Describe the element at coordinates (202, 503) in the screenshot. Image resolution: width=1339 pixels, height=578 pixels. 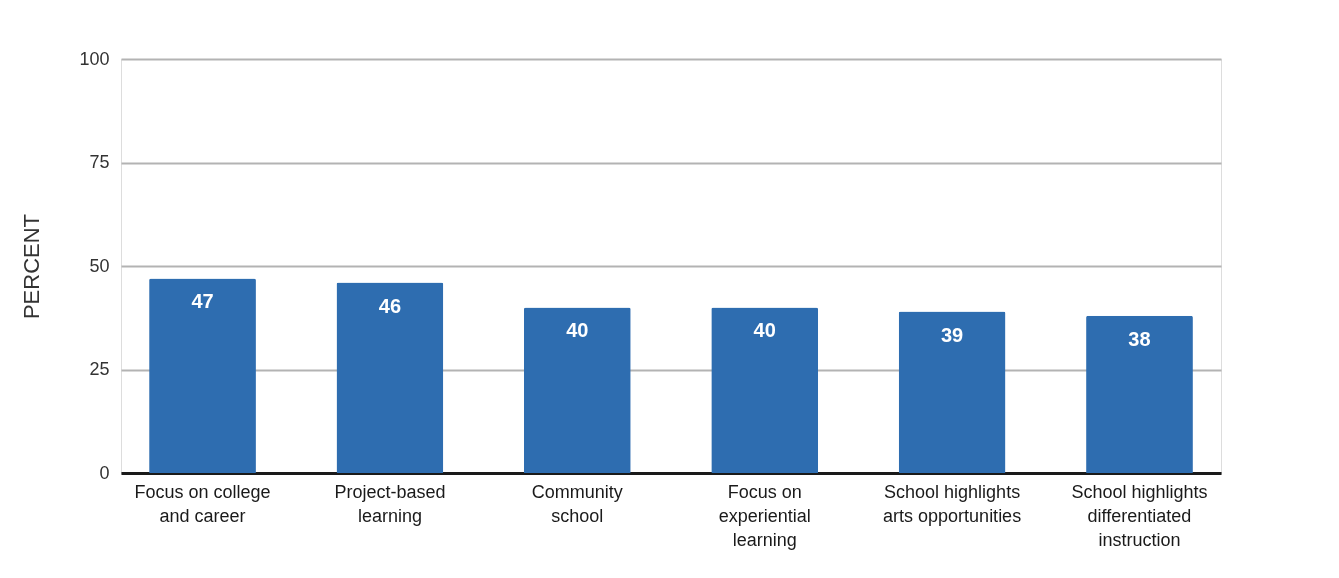
I see `x-tick-label: Focus on college and career` at that location.